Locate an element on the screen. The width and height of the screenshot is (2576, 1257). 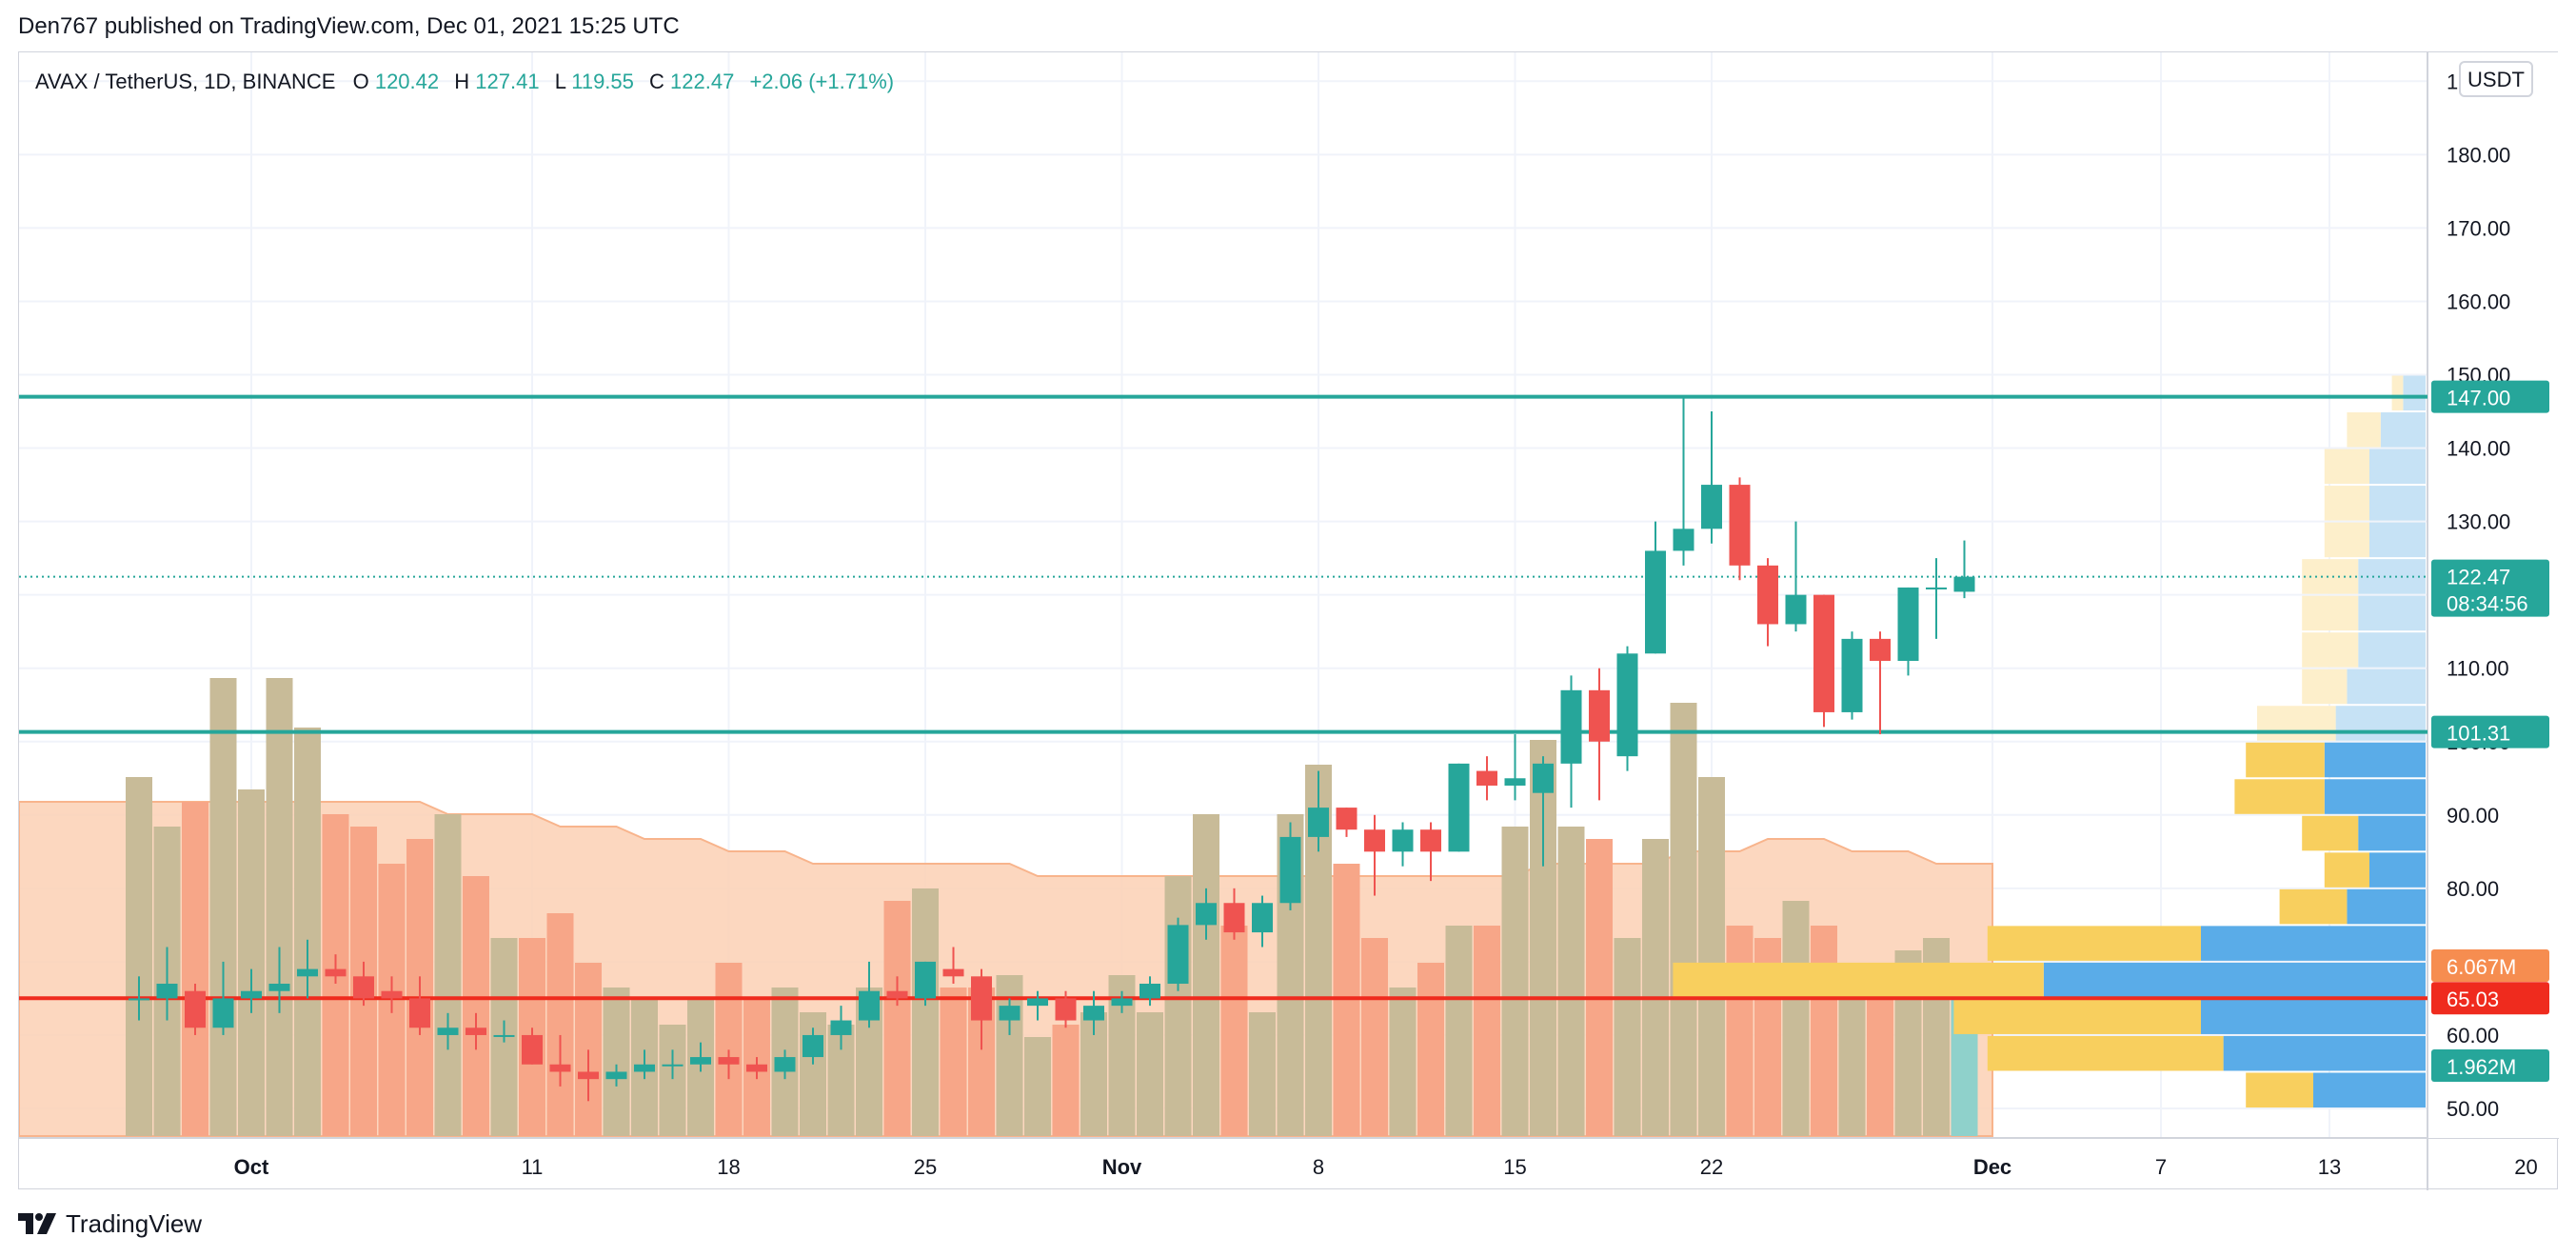
time-tick-label: 18 is located at coordinates (728, 1167).